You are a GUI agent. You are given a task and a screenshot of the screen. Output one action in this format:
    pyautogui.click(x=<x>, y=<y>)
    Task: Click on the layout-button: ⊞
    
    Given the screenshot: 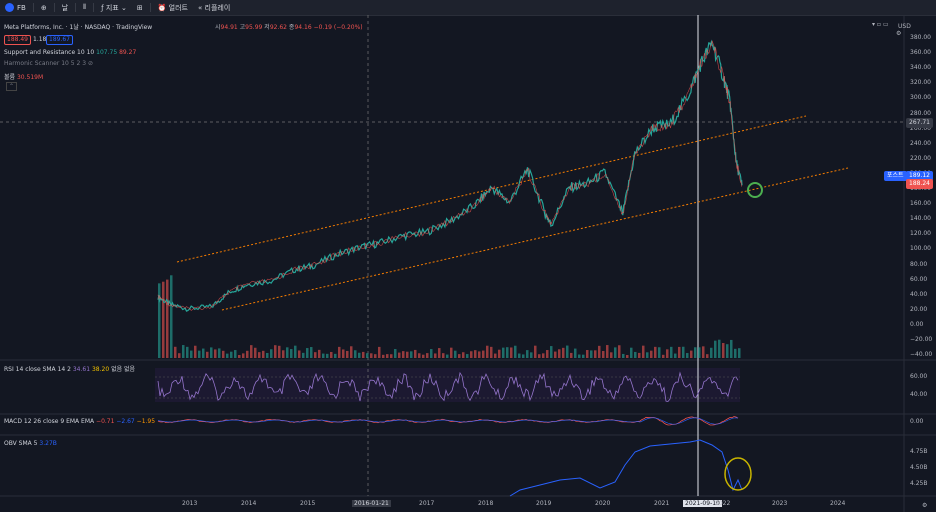 What is the action you would take?
    pyautogui.click(x=140, y=7)
    